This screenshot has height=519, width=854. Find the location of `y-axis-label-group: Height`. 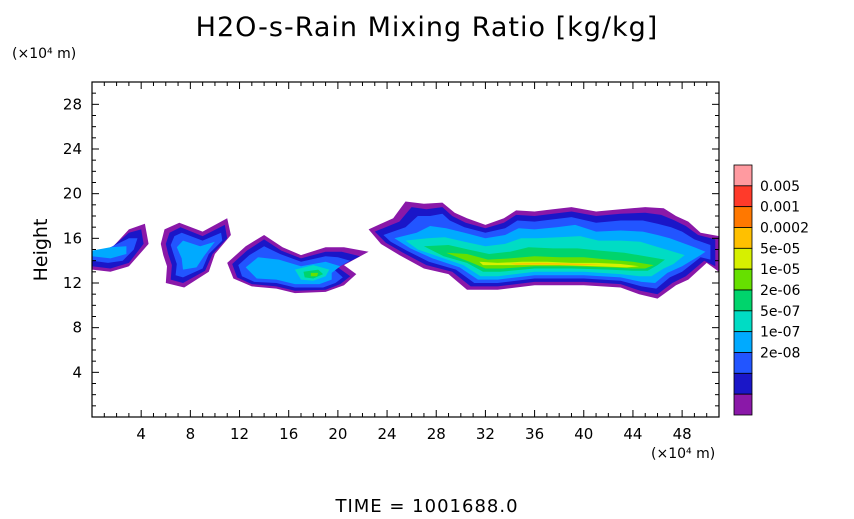

y-axis-label-group: Height is located at coordinates (41, 250).